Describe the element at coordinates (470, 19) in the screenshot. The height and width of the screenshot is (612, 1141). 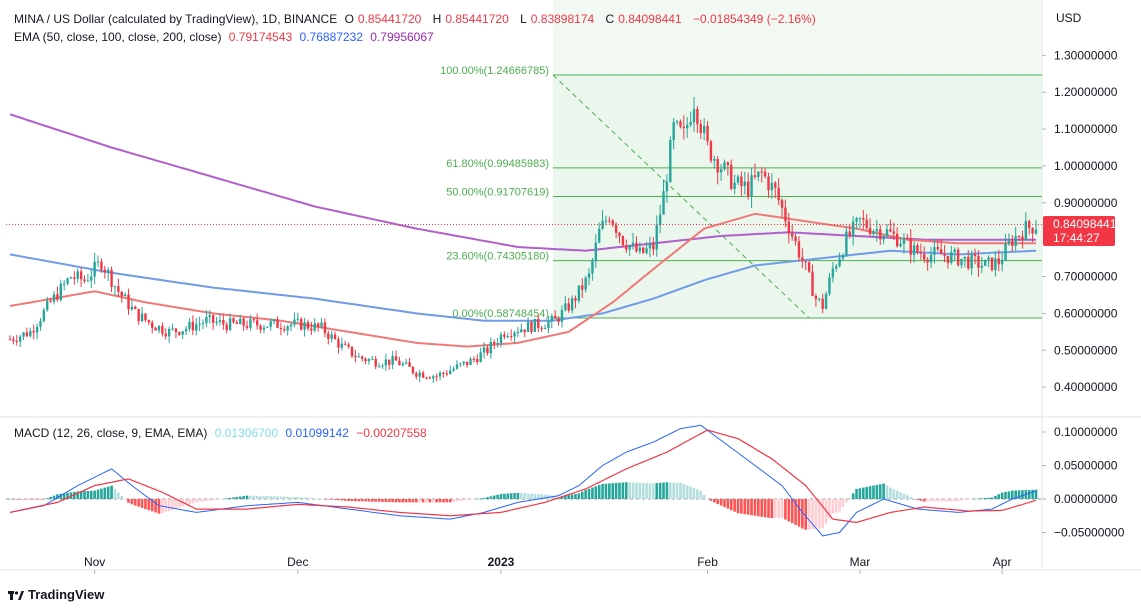
I see `high-value: H 0.85441720` at that location.